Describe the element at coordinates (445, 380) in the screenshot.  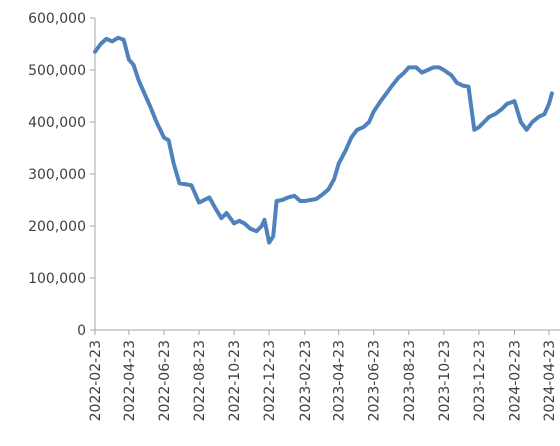
I see `x-tick-label: 2023-10-23` at that location.